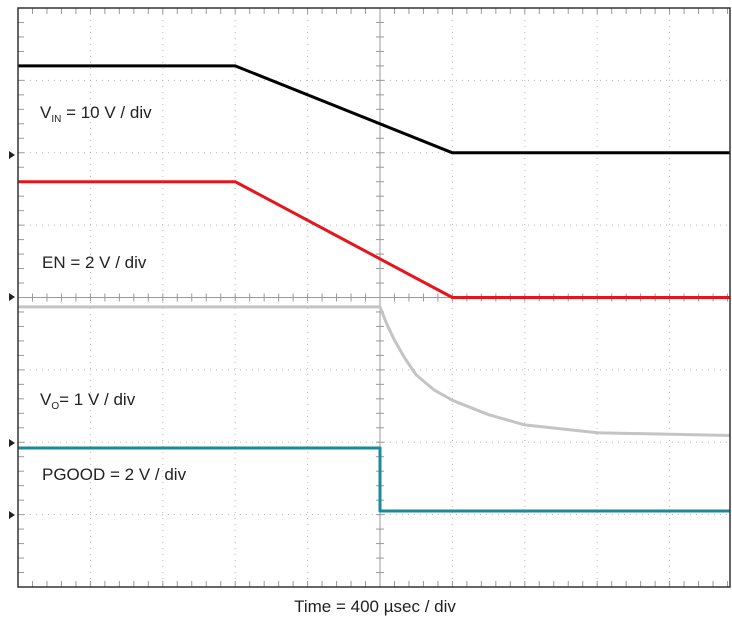 This screenshot has height=623, width=732. Describe the element at coordinates (106, 112) in the screenshot. I see `annotation-part: = 10 V / div` at that location.